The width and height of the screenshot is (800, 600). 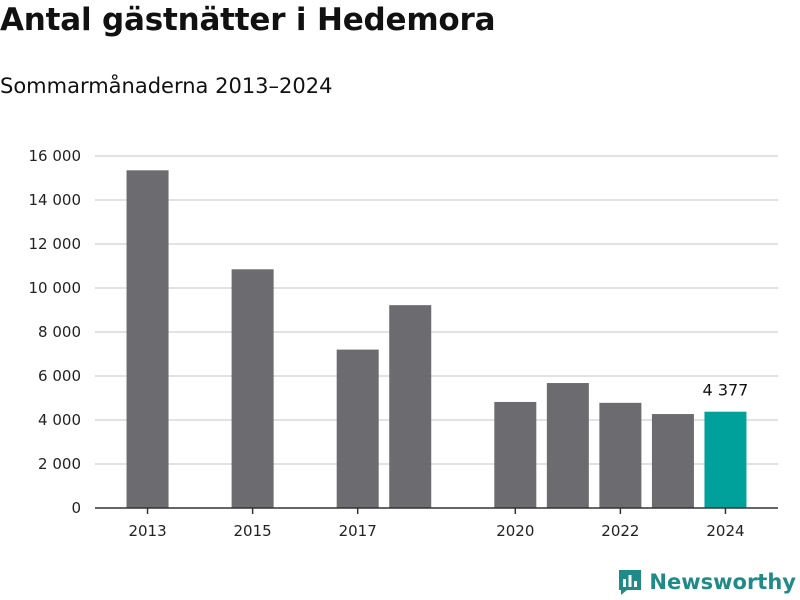 I want to click on y-tick-label: 12 000, so click(x=55, y=244).